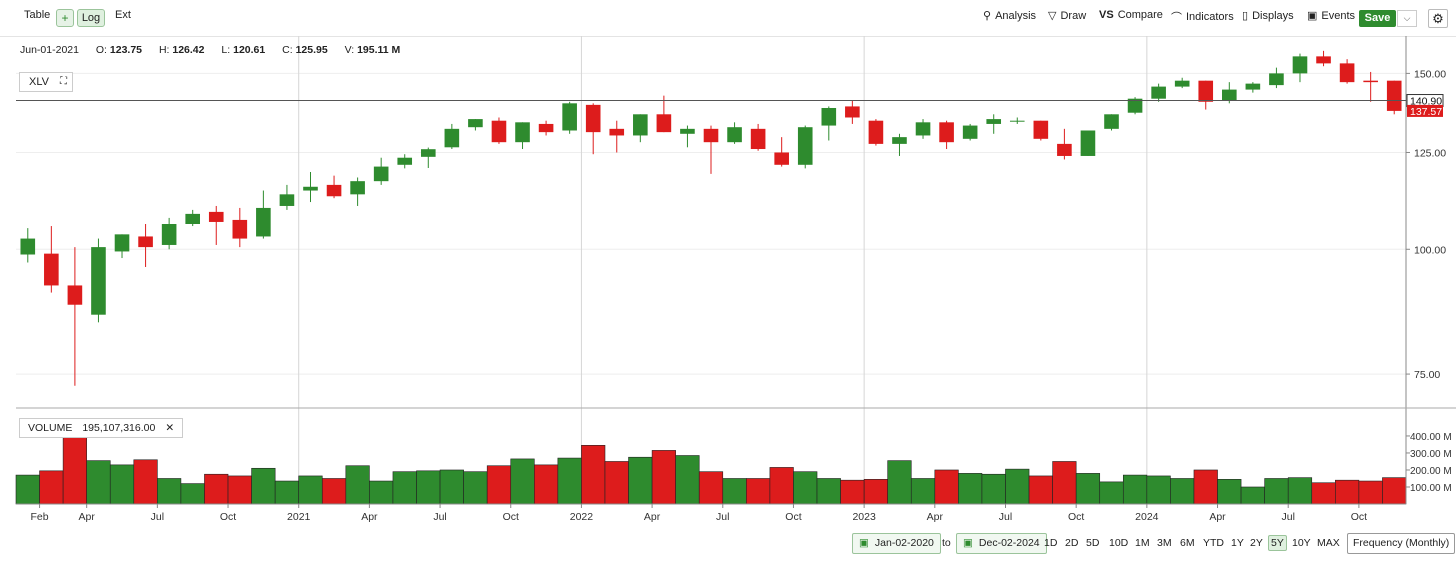 The width and height of the screenshot is (1456, 562). Describe the element at coordinates (1245, 16) in the screenshot. I see `candles-icon: ▯` at that location.